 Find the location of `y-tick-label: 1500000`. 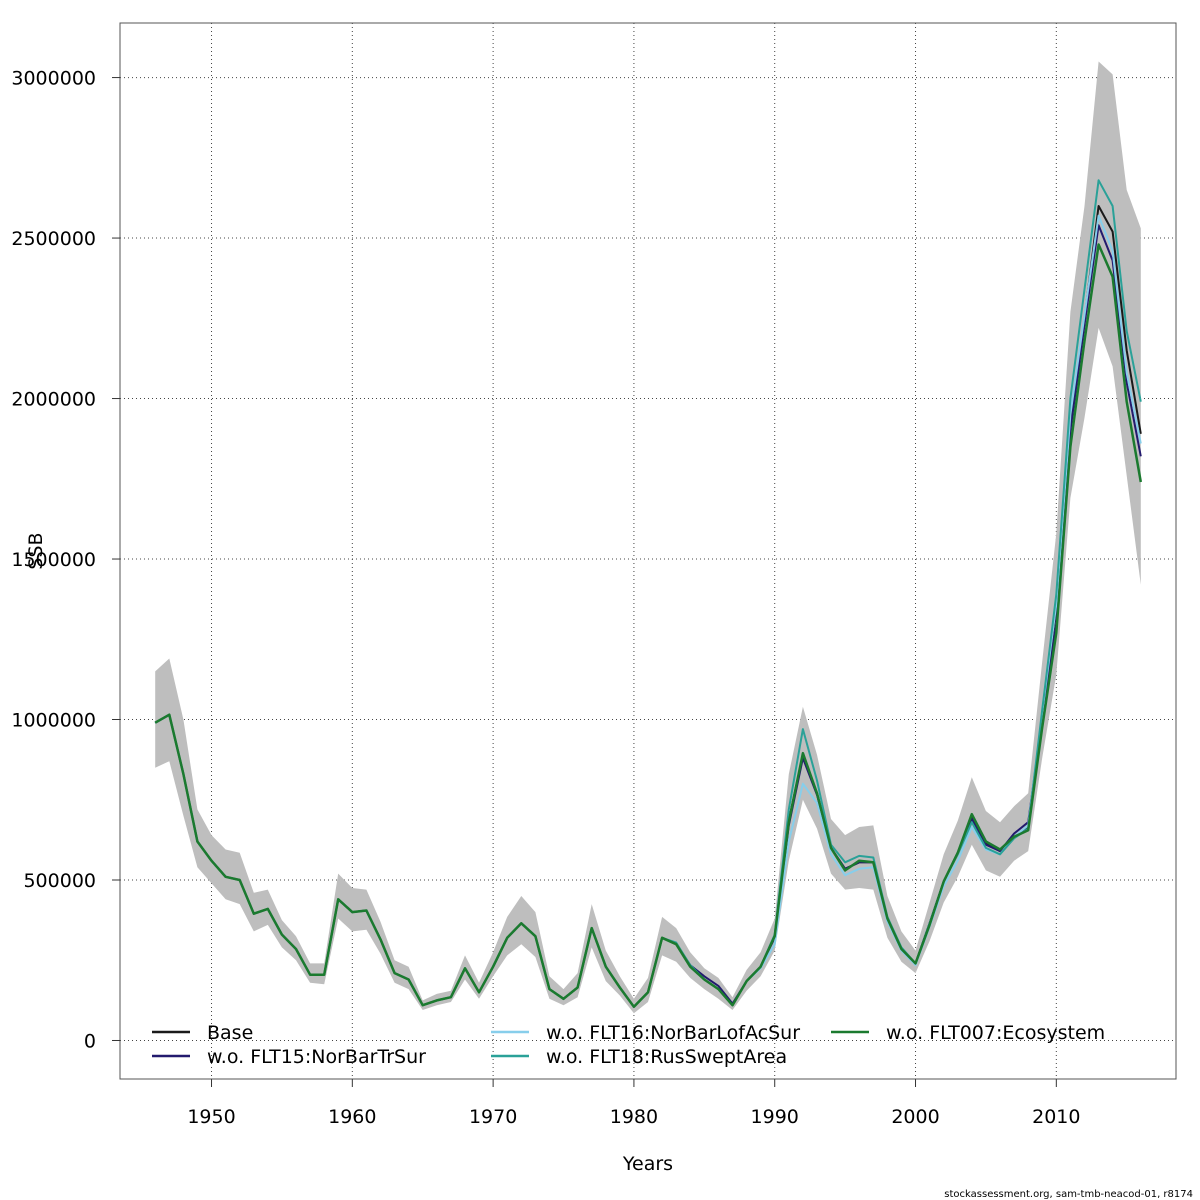

y-tick-label: 1500000 is located at coordinates (53, 560).